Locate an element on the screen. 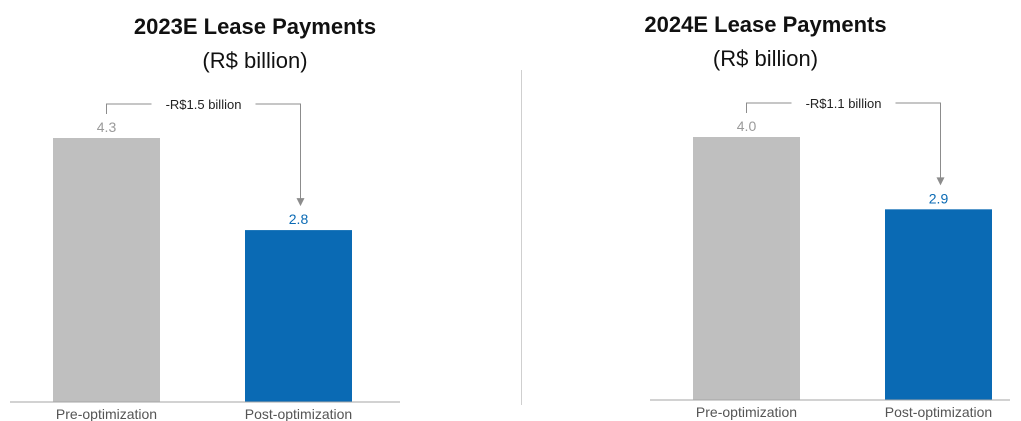 The width and height of the screenshot is (1021, 421). chart-title: 2024E Lease Payments is located at coordinates (765, 24).